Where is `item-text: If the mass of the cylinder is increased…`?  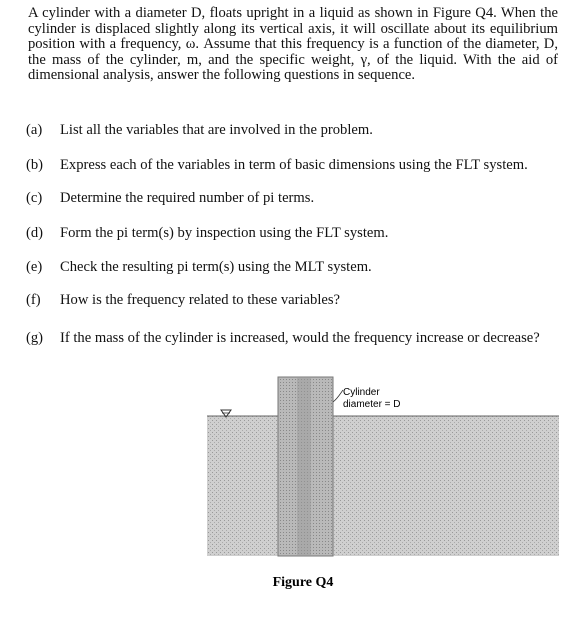
item-text: If the mass of the cylinder is increased… is located at coordinates (300, 338).